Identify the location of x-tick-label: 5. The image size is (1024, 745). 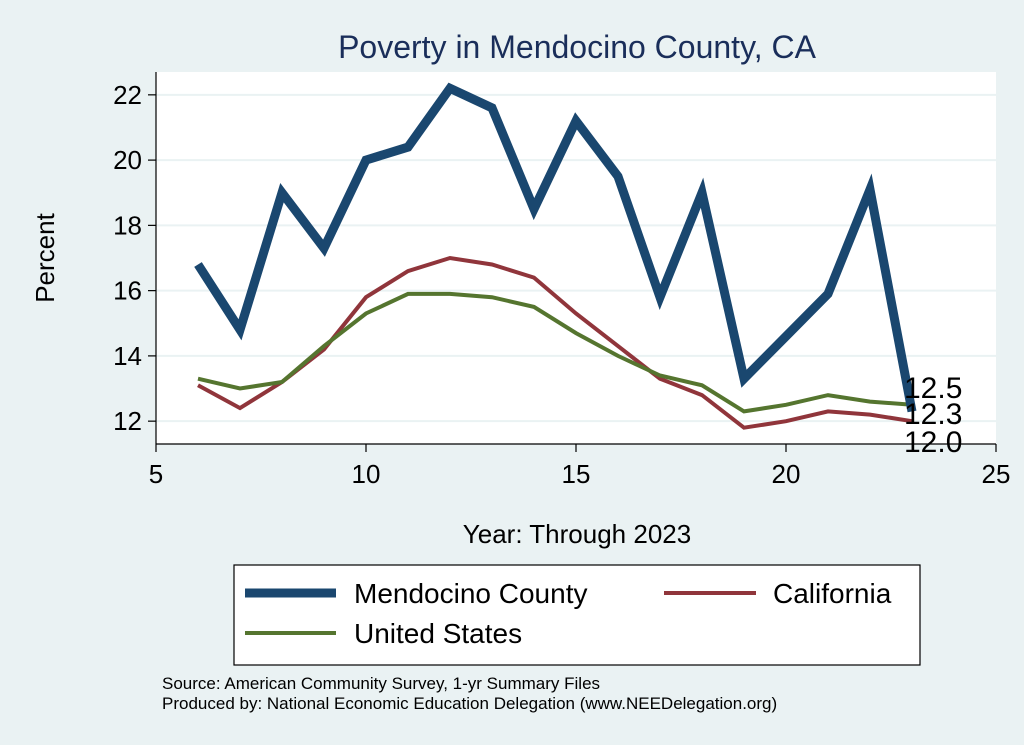
(156, 474).